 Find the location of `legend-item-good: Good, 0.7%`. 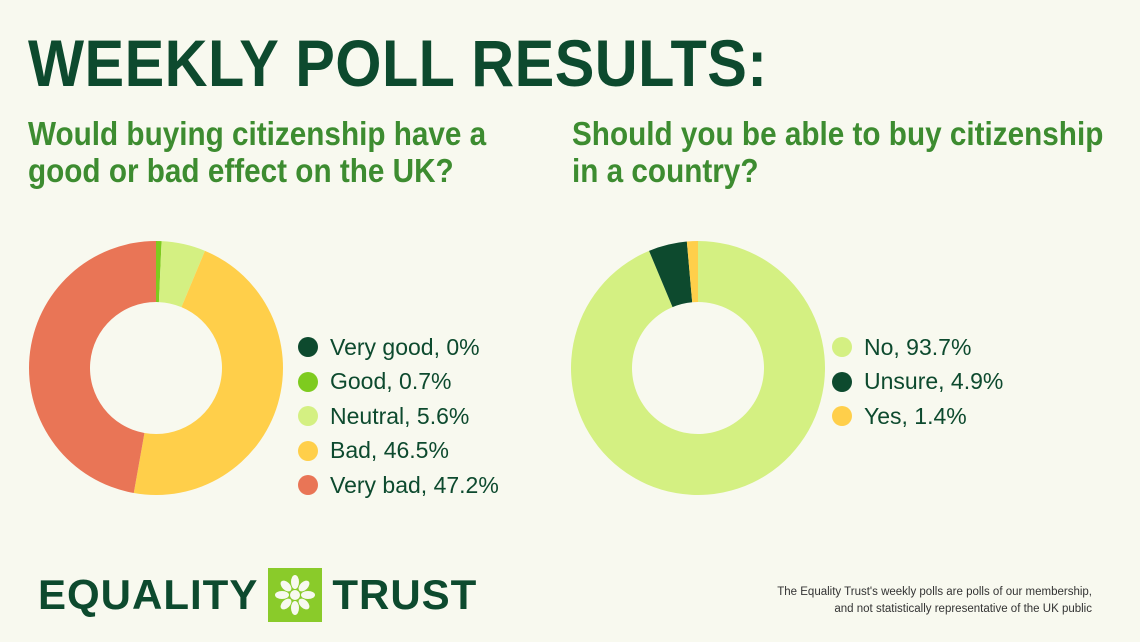

legend-item-good: Good, 0.7% is located at coordinates (398, 382).